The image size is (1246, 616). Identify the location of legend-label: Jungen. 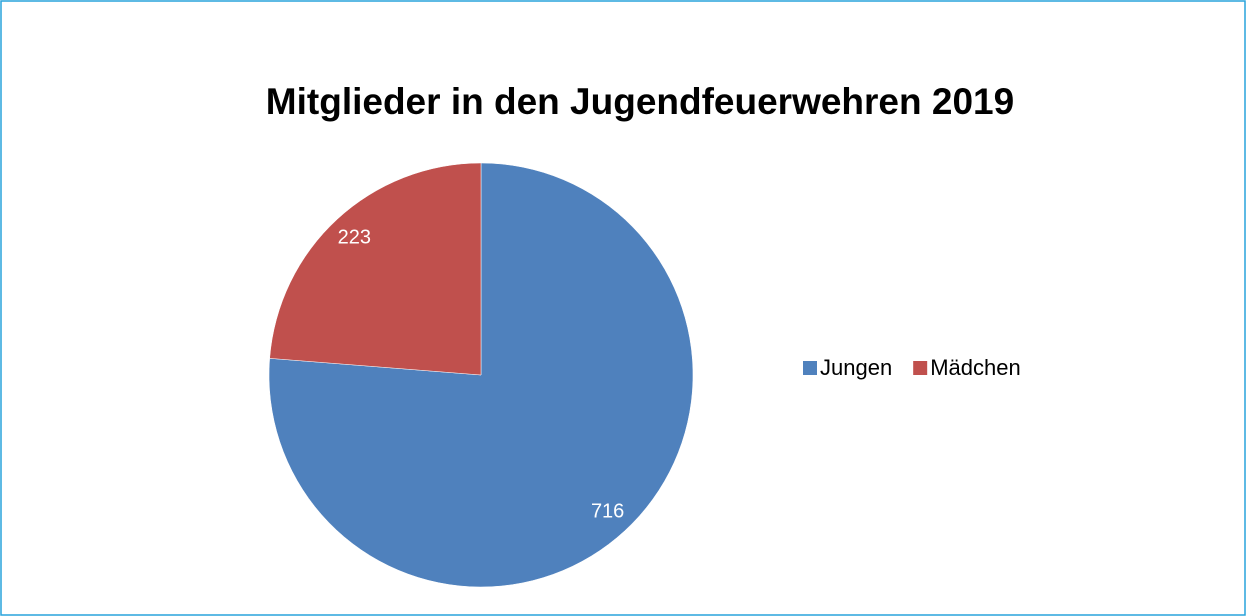
(856, 367).